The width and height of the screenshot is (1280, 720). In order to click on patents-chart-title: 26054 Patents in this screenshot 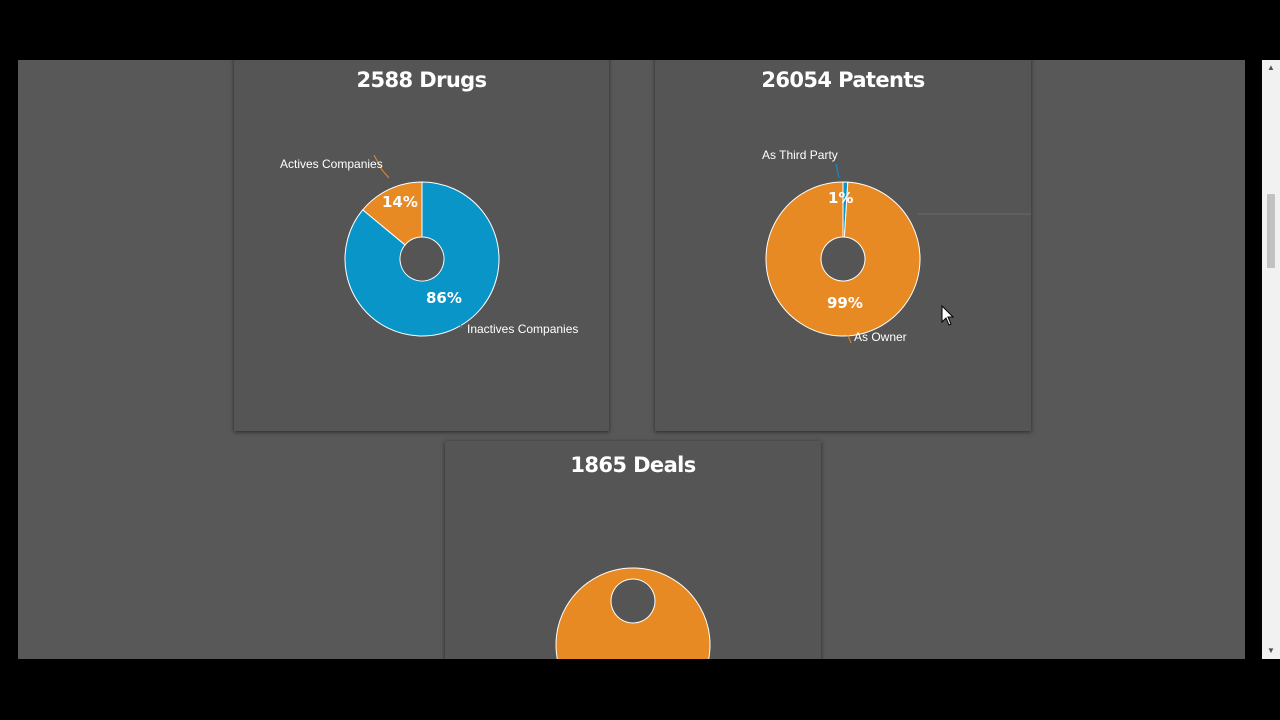, I will do `click(843, 80)`.